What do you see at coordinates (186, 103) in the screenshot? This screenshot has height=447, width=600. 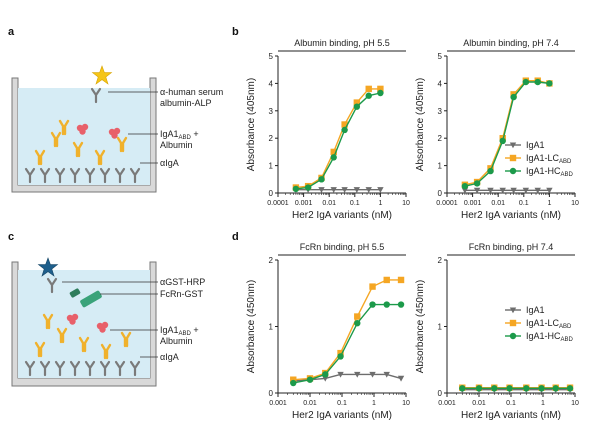 I see `label-detector-line2: albumin-ALP` at bounding box center [186, 103].